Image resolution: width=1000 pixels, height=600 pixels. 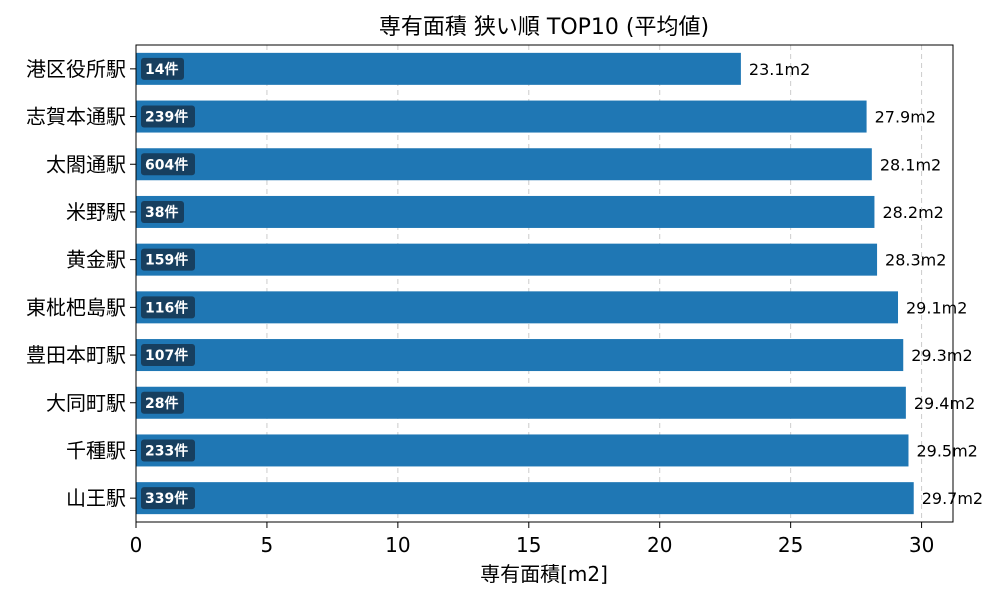 What do you see at coordinates (76, 69) in the screenshot?
I see `category-label: 港区役所駅` at bounding box center [76, 69].